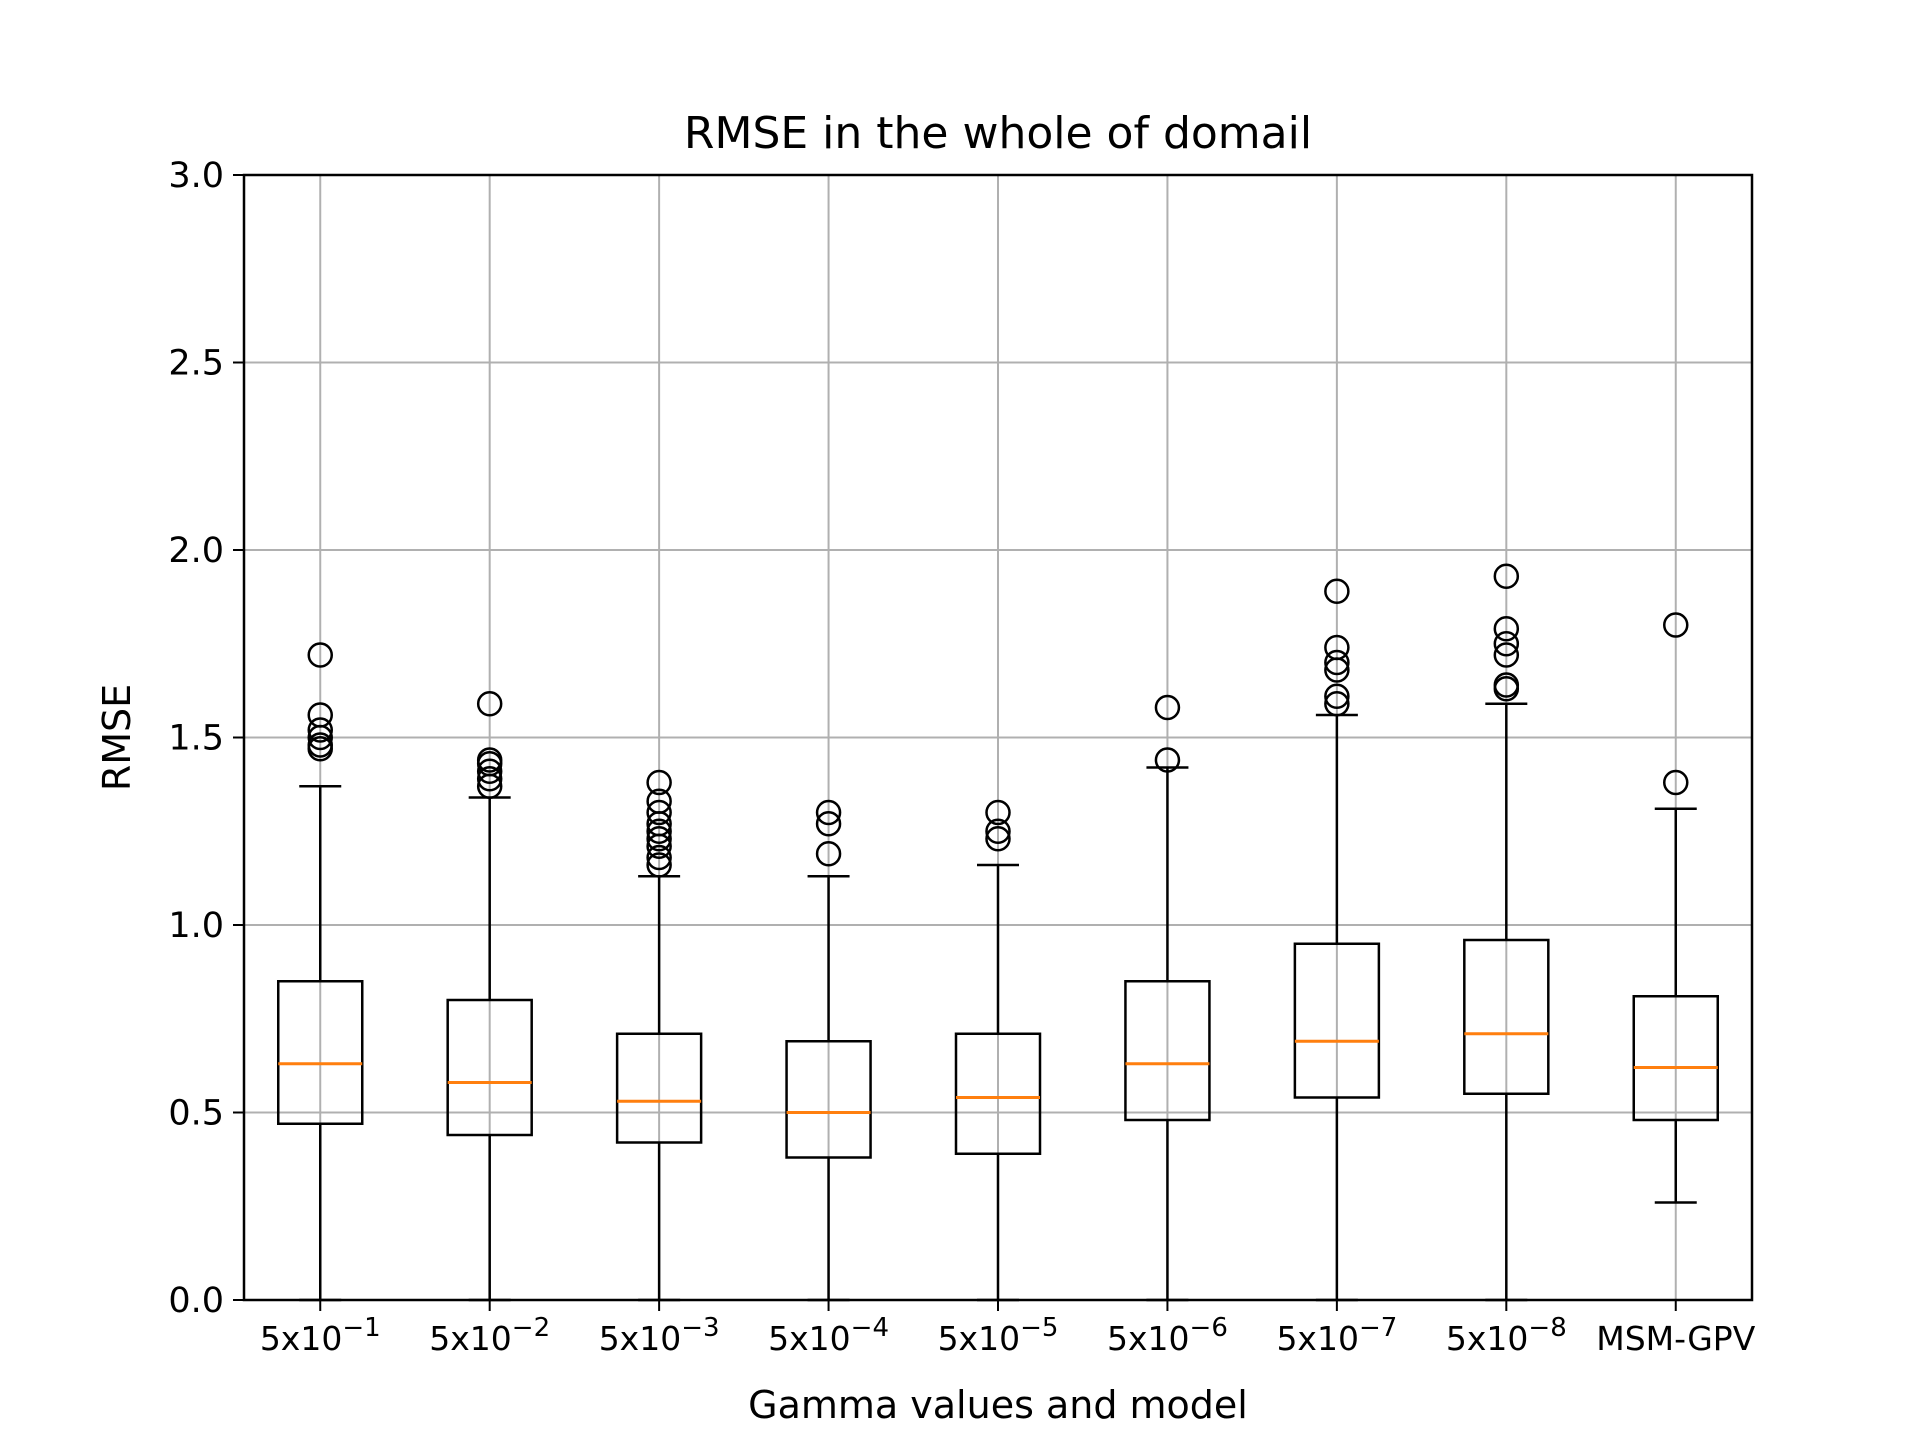 This screenshot has width=1920, height=1440. I want to click on y-tick-label: 1.5, so click(196, 739).